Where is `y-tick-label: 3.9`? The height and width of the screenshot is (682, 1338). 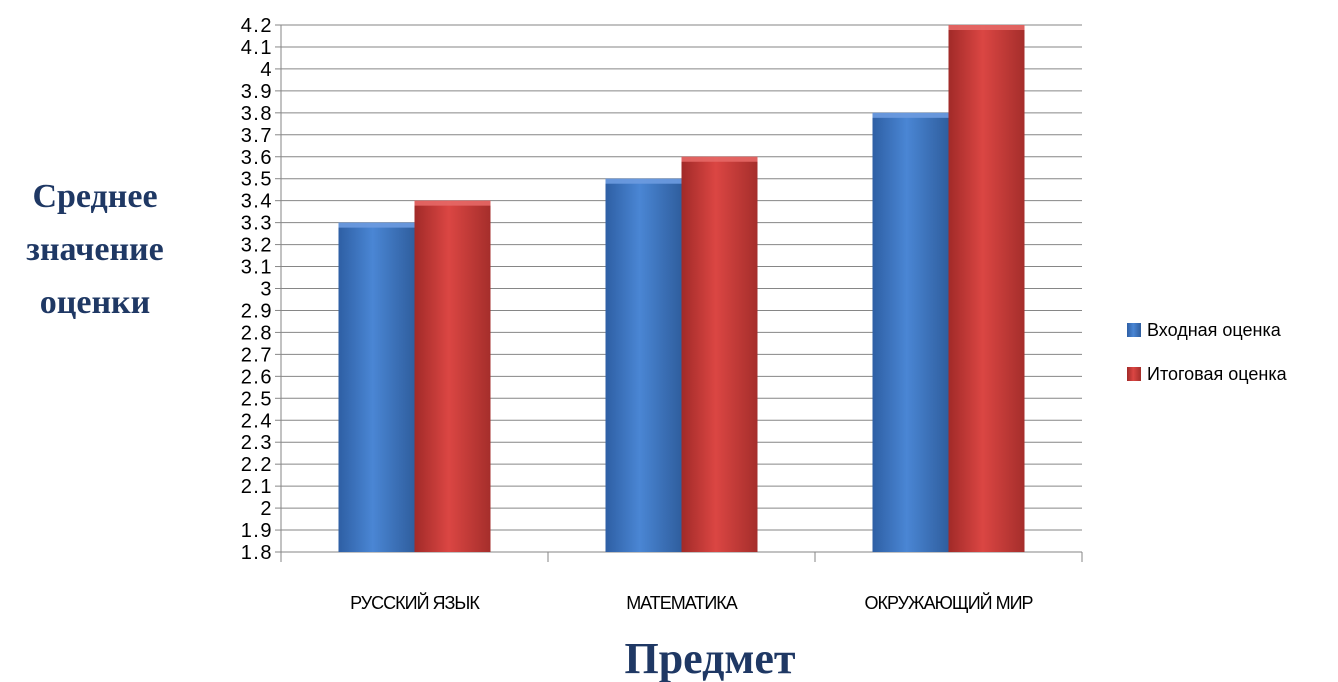
y-tick-label: 3.9 is located at coordinates (257, 92).